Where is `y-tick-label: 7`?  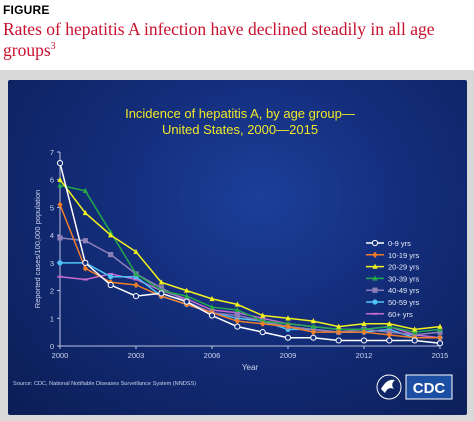
y-tick-label: 7 is located at coordinates (52, 152).